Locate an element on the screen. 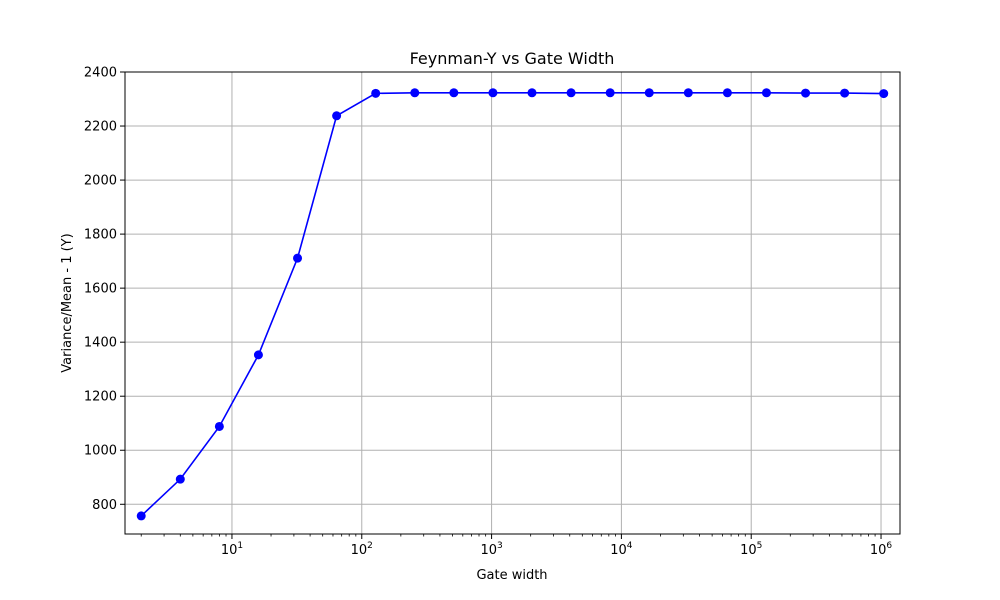 The width and height of the screenshot is (1000, 600). y-axis-title: Variance/Mean - 1 (Y) is located at coordinates (67, 302).